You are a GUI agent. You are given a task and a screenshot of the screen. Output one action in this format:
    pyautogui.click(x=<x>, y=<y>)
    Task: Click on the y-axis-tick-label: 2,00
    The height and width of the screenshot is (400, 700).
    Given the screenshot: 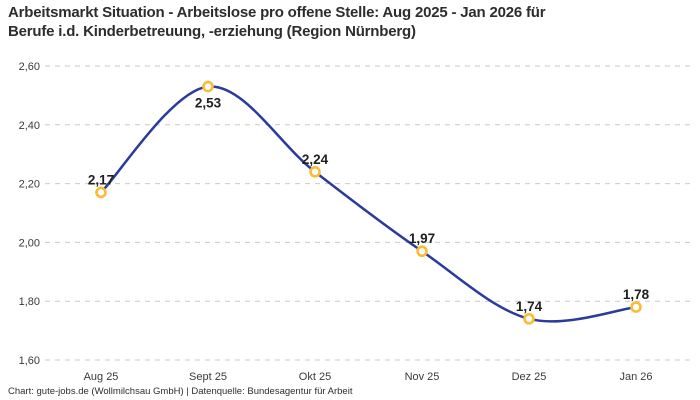 What is the action you would take?
    pyautogui.click(x=29, y=243)
    